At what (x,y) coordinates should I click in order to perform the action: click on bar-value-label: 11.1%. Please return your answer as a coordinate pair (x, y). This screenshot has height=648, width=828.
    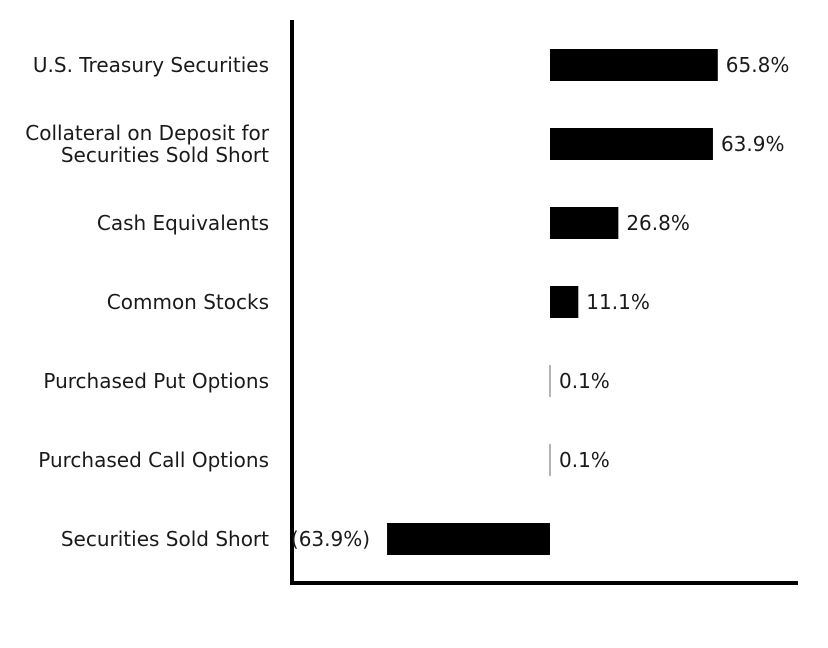
    Looking at the image, I should click on (618, 302).